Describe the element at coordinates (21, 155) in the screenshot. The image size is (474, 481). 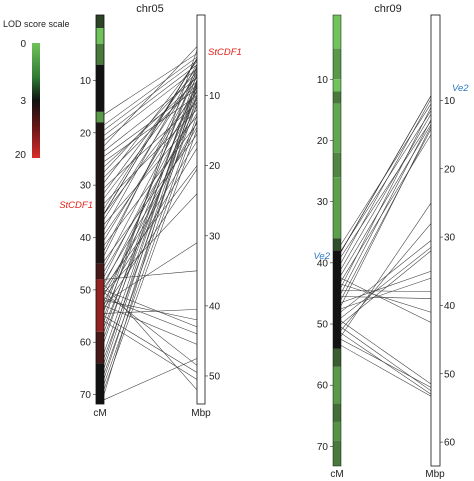
I see `legend-tick-20: 20` at that location.